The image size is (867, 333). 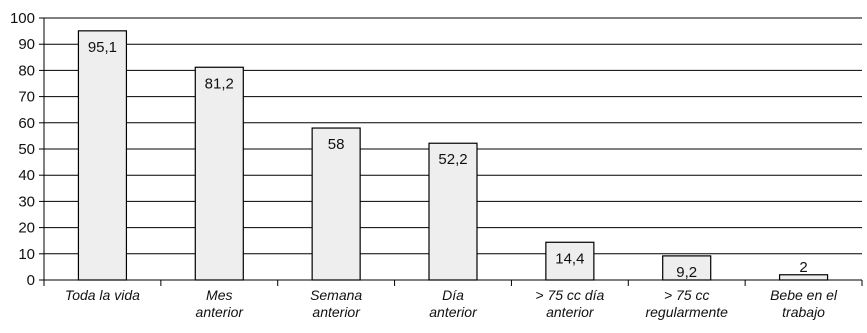 I want to click on bar-value-label: 81,2, so click(x=219, y=83).